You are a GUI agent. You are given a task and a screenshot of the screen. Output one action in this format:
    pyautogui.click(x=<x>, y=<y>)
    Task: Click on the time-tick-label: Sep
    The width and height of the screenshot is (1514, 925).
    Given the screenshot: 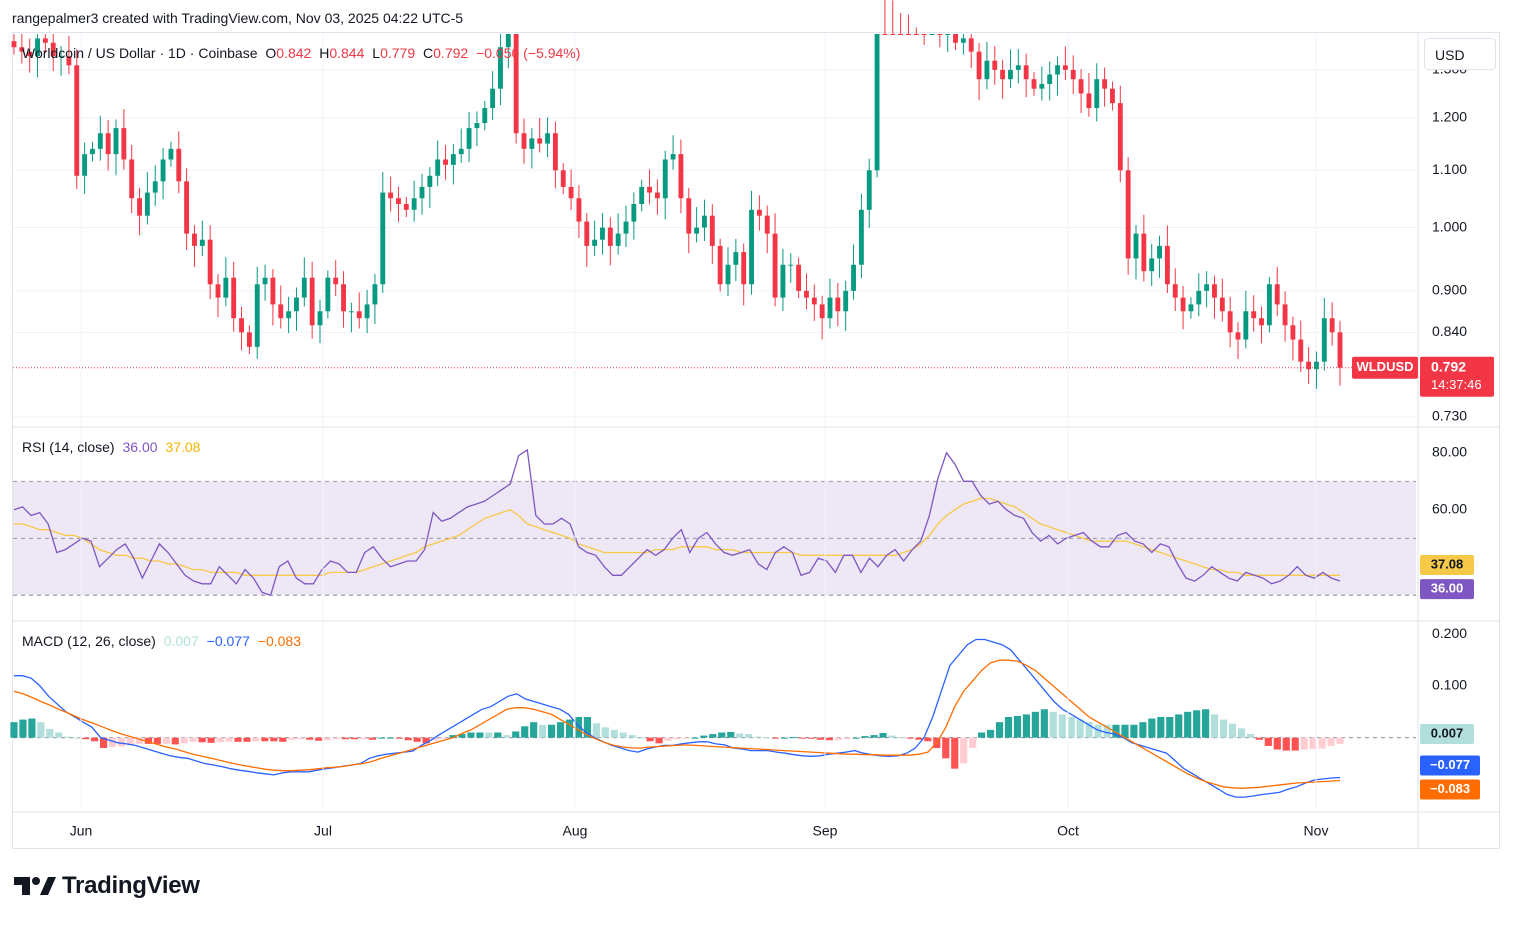 What is the action you would take?
    pyautogui.click(x=825, y=831)
    